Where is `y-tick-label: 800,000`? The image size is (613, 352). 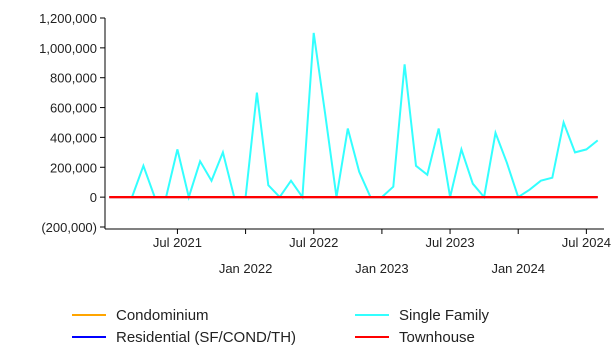 y-tick-label: 800,000 is located at coordinates (73, 78).